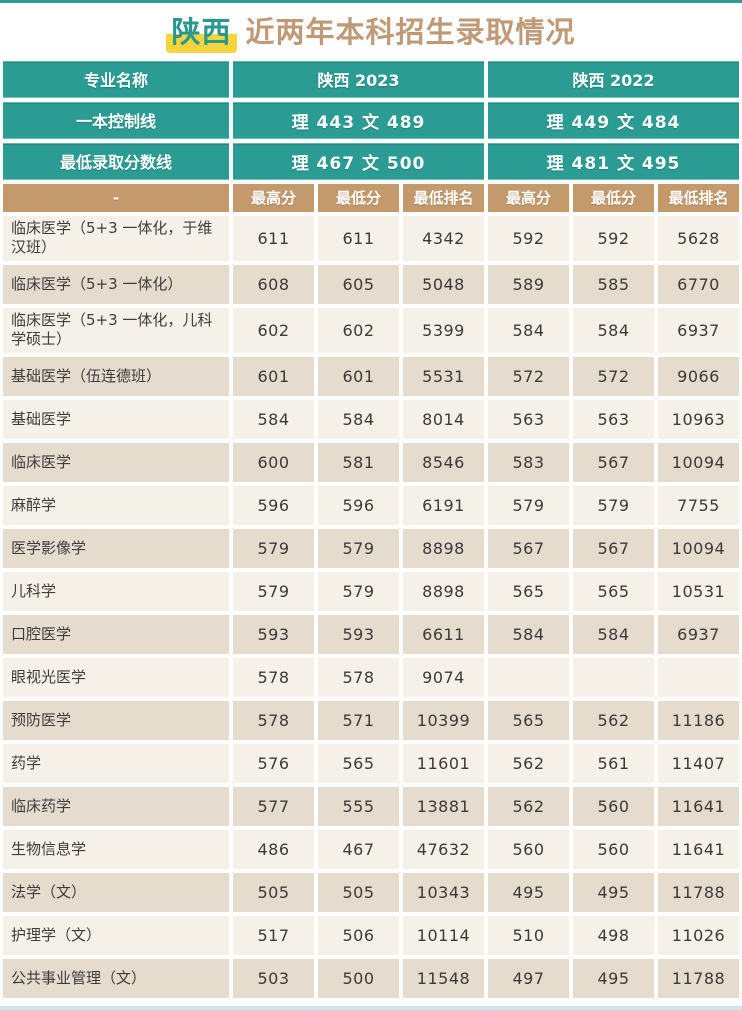 Image resolution: width=742 pixels, height=1010 pixels. Describe the element at coordinates (358, 330) in the screenshot. I see `value-cell: 602` at that location.